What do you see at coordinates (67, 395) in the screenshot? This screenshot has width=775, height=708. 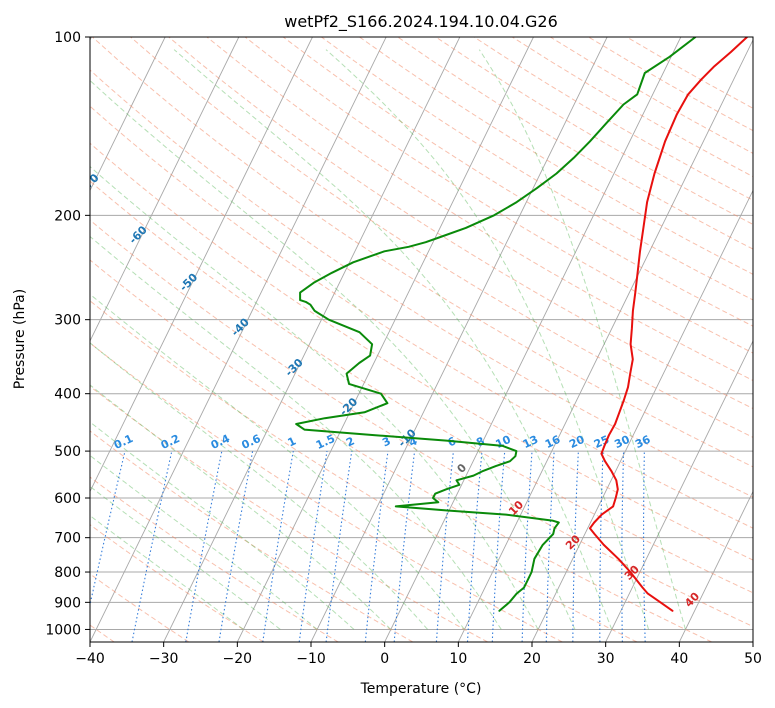 I see `y-tick-label: 400` at bounding box center [67, 395].